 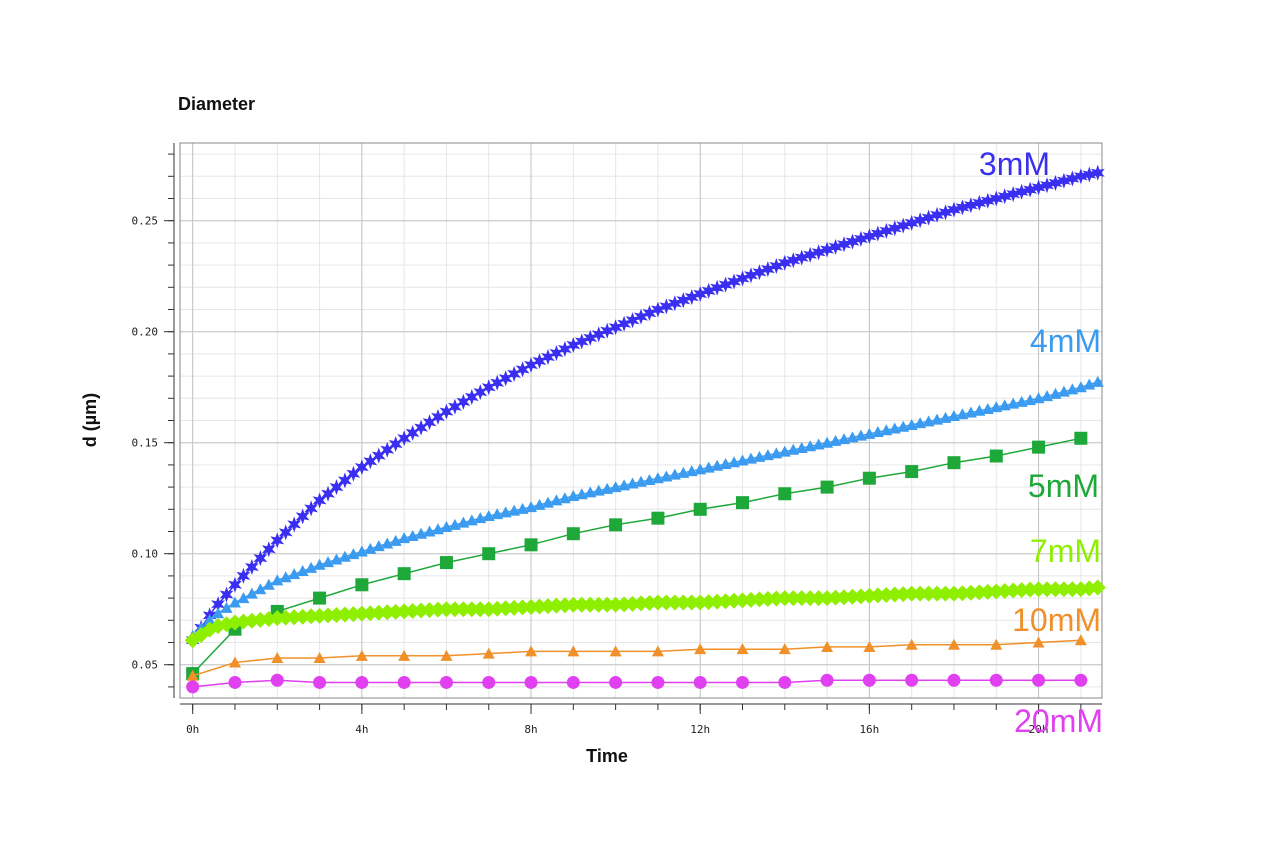 What do you see at coordinates (1065, 341) in the screenshot?
I see `series-label-4mm: 4mM` at bounding box center [1065, 341].